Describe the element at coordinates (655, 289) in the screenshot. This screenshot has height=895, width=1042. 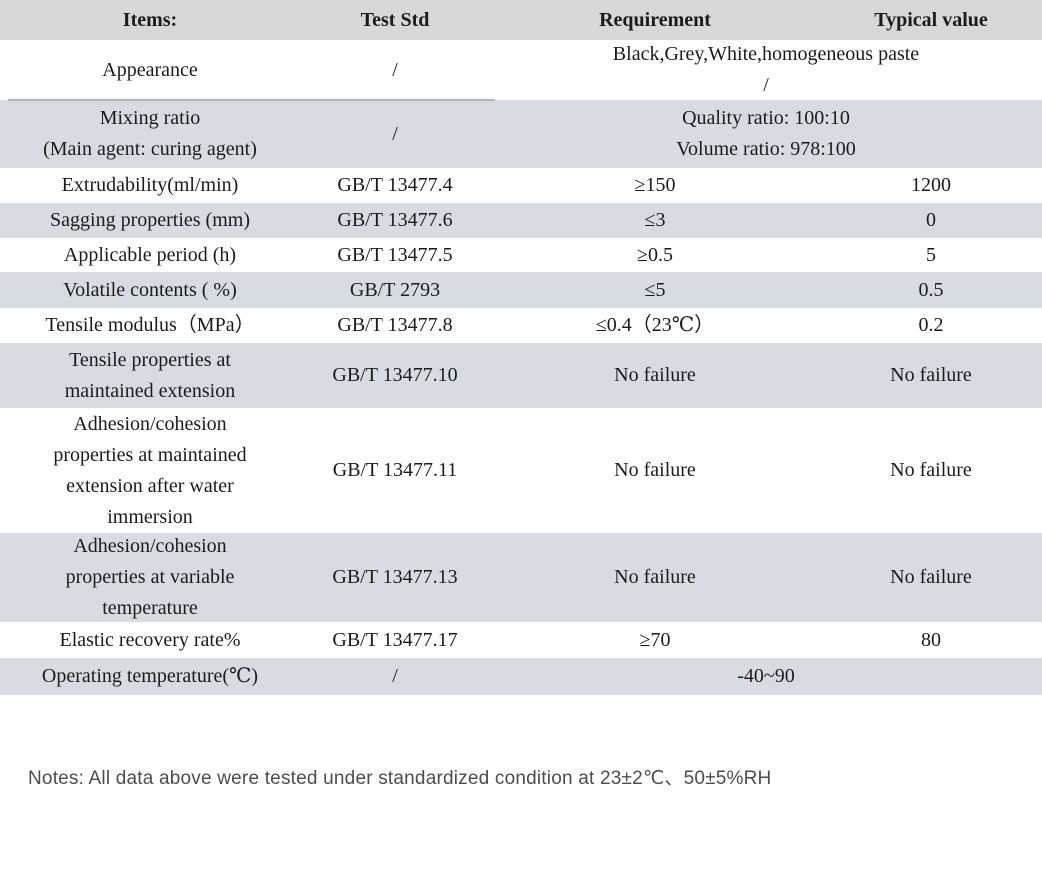
I see `cell-requirement: ≤5` at that location.